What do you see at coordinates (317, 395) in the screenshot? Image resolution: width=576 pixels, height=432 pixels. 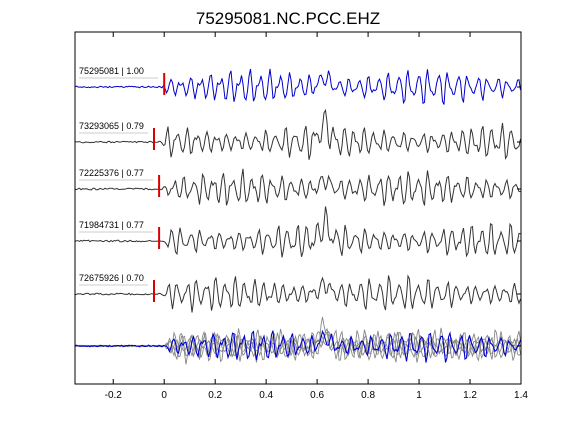 I see `x-tick-label-4: 0.6` at bounding box center [317, 395].